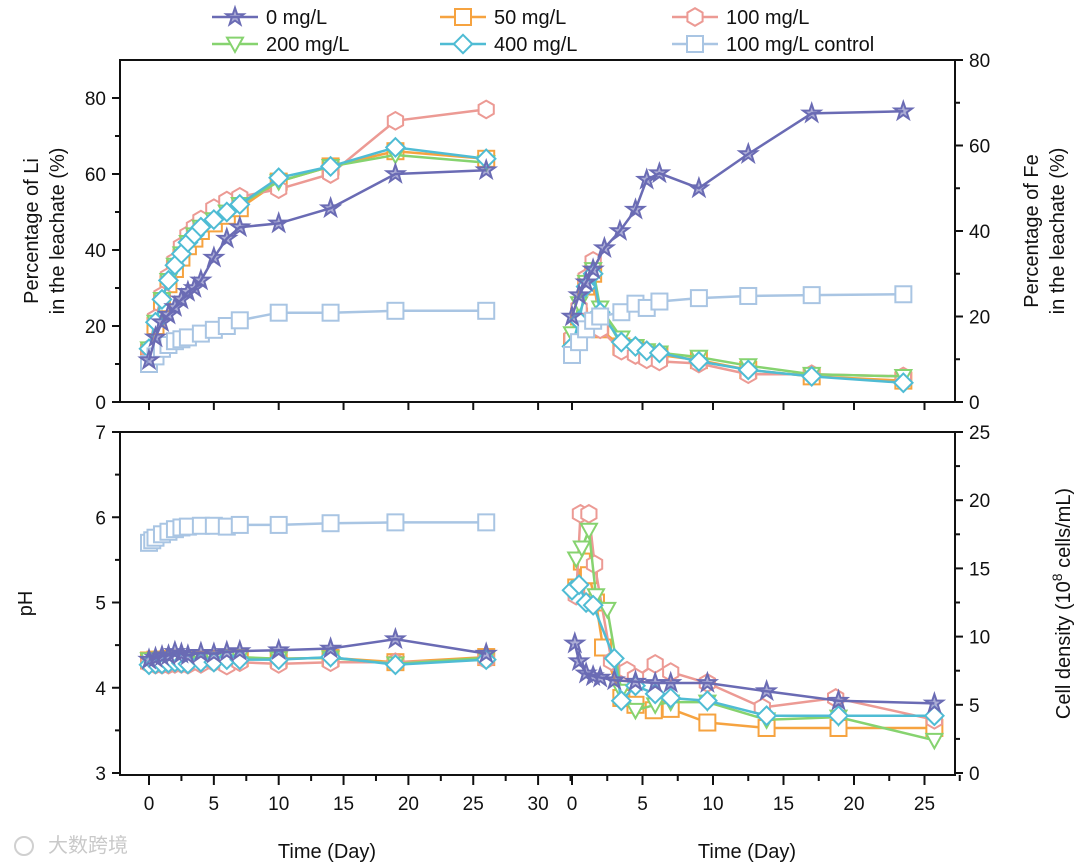  Describe the element at coordinates (235, 45) in the screenshot. I see `legend-marker-triangle-down` at that location.